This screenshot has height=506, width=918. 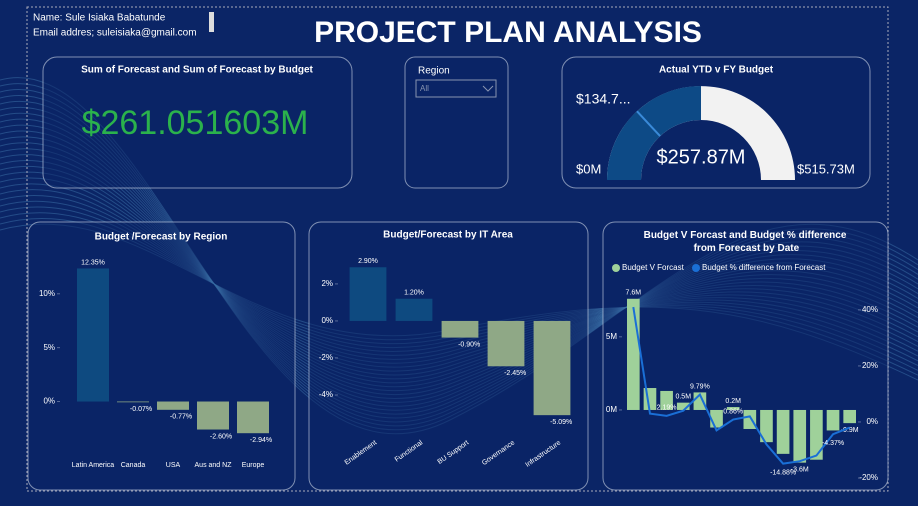 What do you see at coordinates (414, 293) in the screenshot?
I see `data-label: 1.20%` at bounding box center [414, 293].